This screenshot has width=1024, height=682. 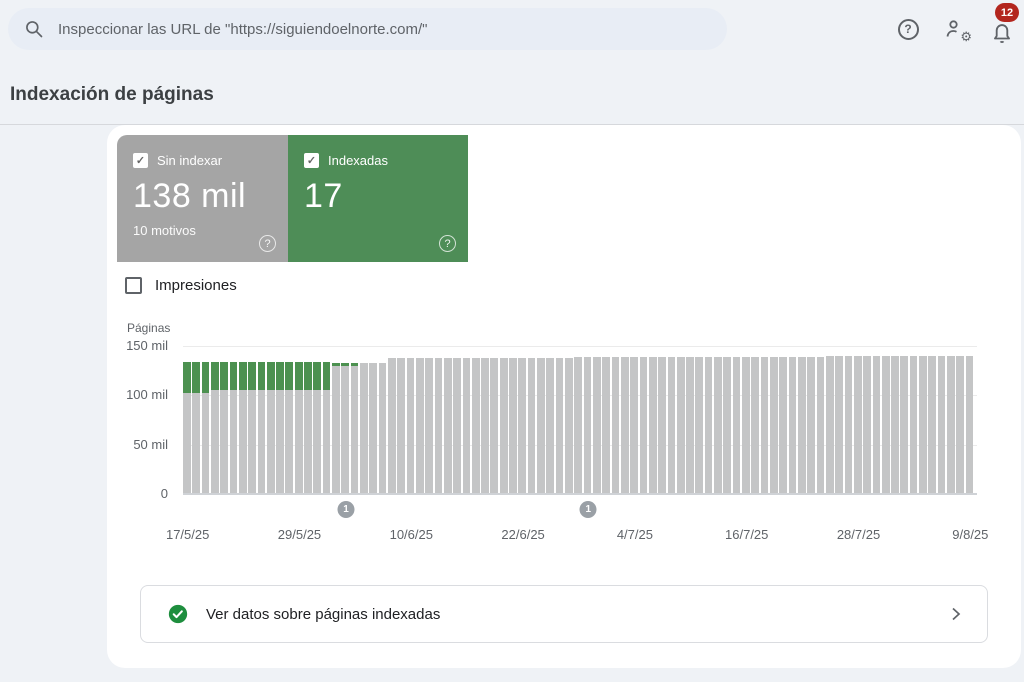 What do you see at coordinates (966, 36) in the screenshot?
I see `gear-icon: ⚙` at bounding box center [966, 36].